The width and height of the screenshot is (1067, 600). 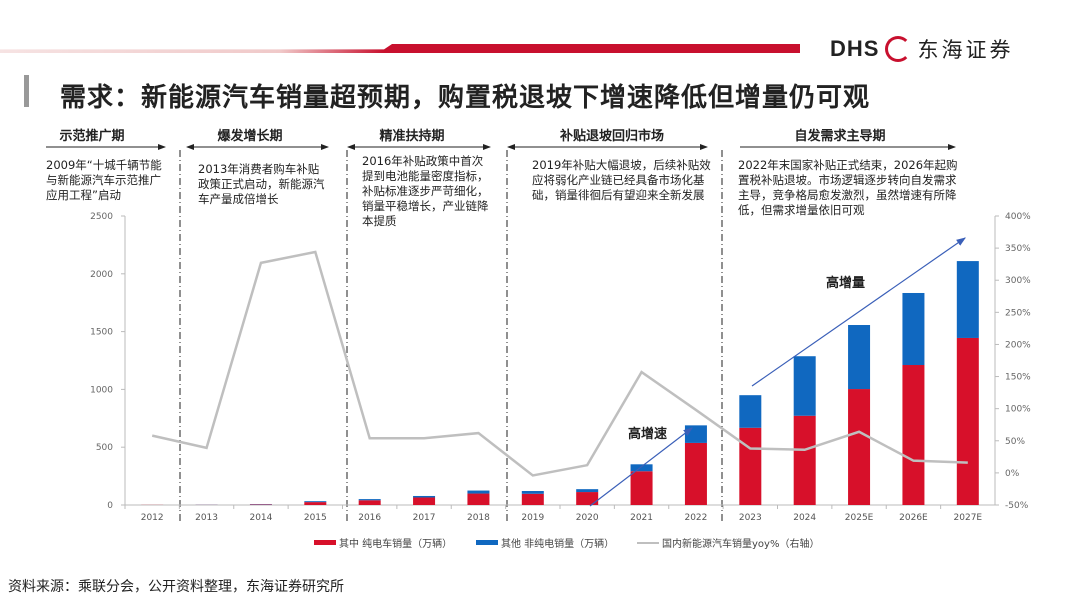 What do you see at coordinates (750, 518) in the screenshot?
I see `x-tick-label: 2023` at bounding box center [750, 518].